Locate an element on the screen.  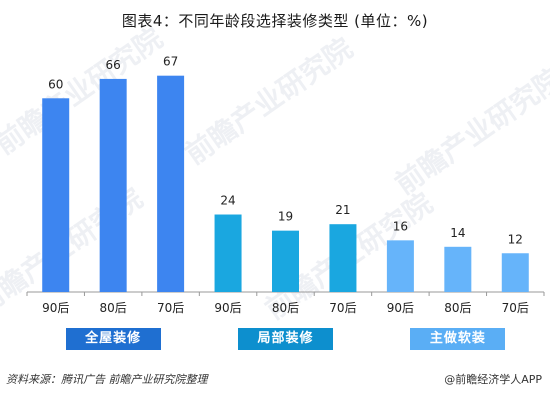
group-label: 全屋装修 is located at coordinates (113, 339).